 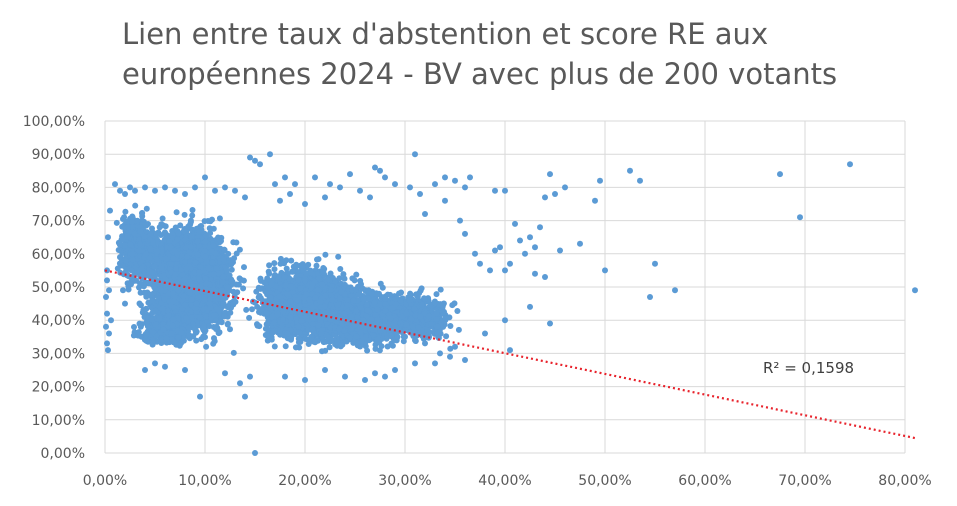 I want to click on x-tick-label: 30,00%, so click(x=404, y=481).